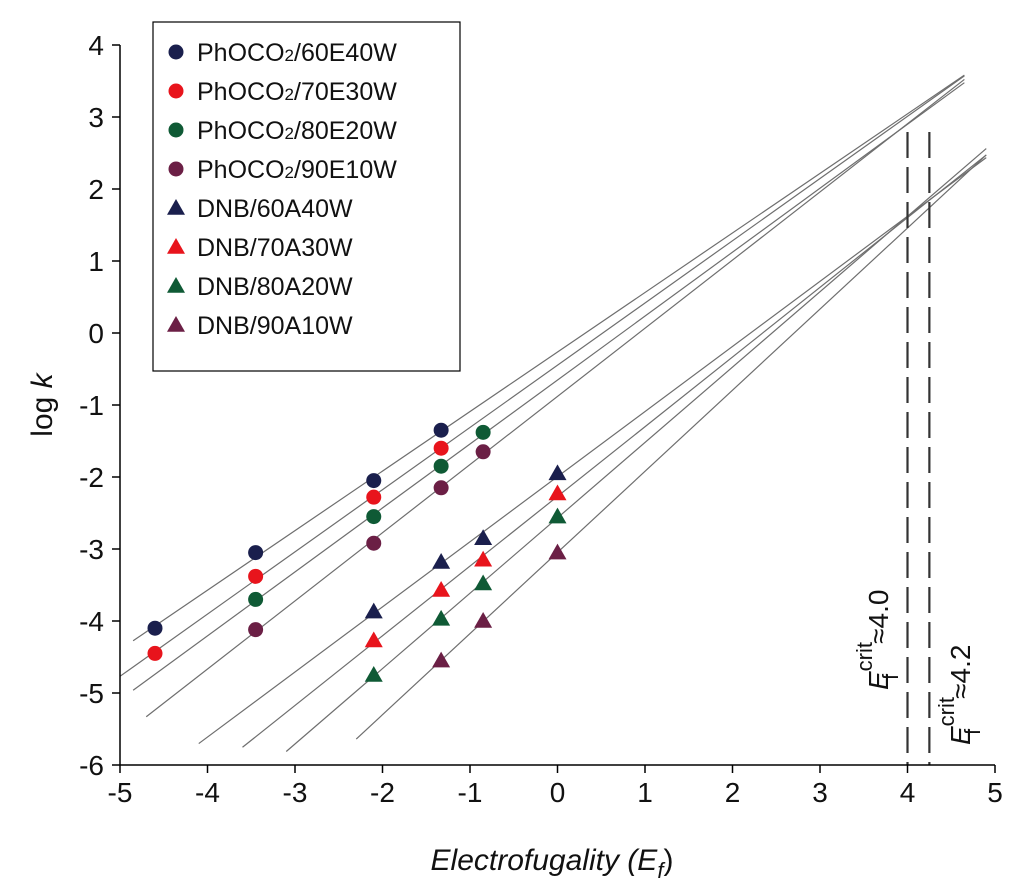  Describe the element at coordinates (357, 552) in the screenshot. I see `data-points` at that location.